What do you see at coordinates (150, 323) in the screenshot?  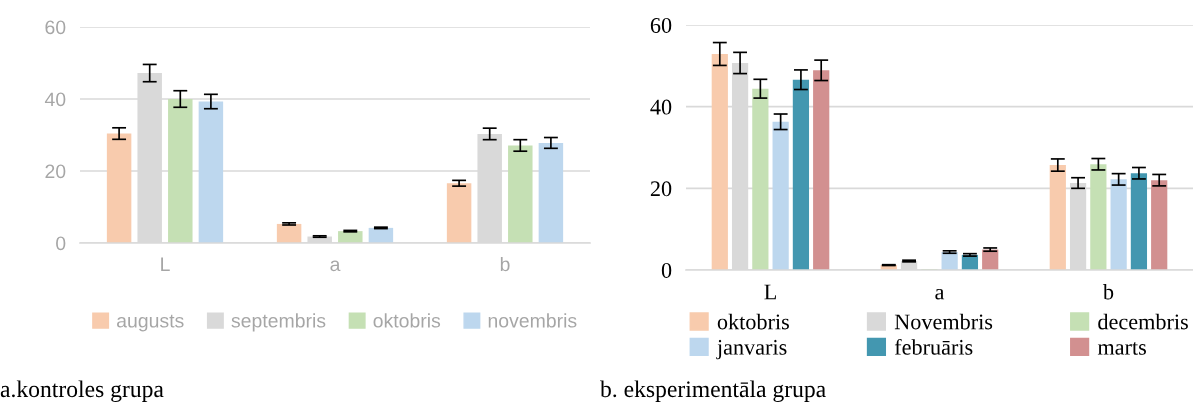 I see `legend-label: augusts` at bounding box center [150, 323].